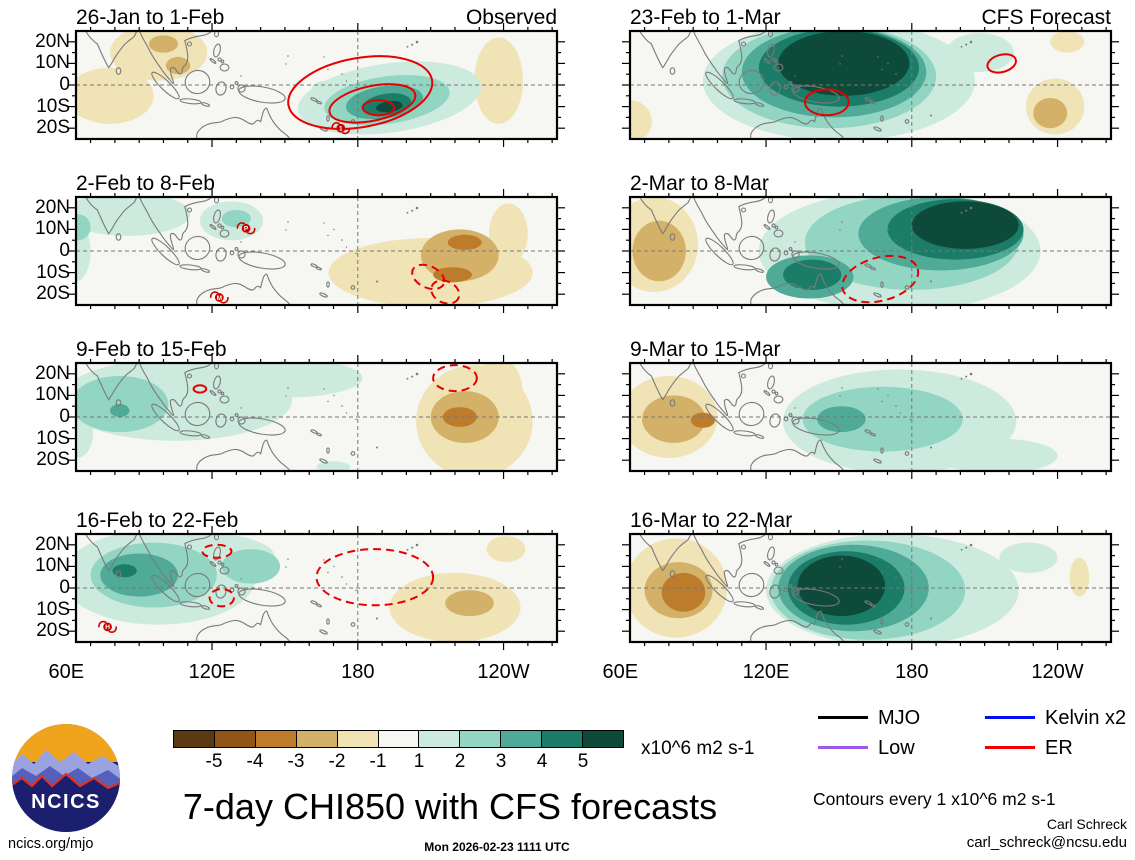 The width and height of the screenshot is (1135, 860). What do you see at coordinates (316, 251) in the screenshot?
I see `map-panel: PM` at bounding box center [316, 251].